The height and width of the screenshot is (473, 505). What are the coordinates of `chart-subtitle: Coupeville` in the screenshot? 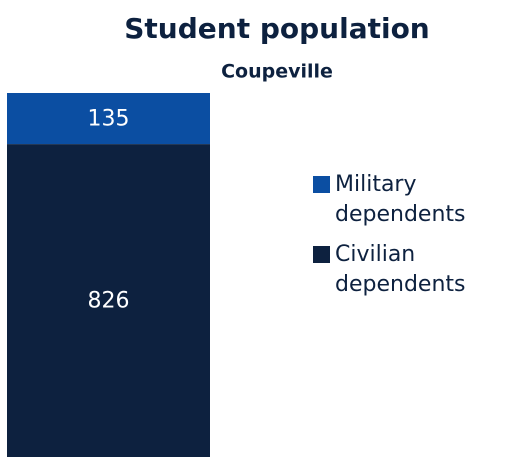 It's located at (277, 72).